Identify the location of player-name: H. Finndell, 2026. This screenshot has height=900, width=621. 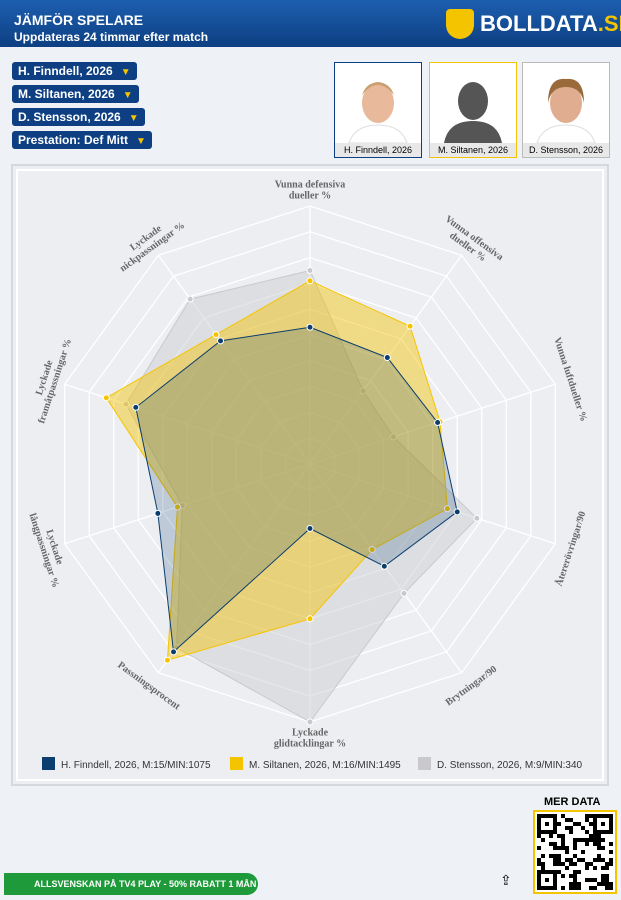
(378, 150).